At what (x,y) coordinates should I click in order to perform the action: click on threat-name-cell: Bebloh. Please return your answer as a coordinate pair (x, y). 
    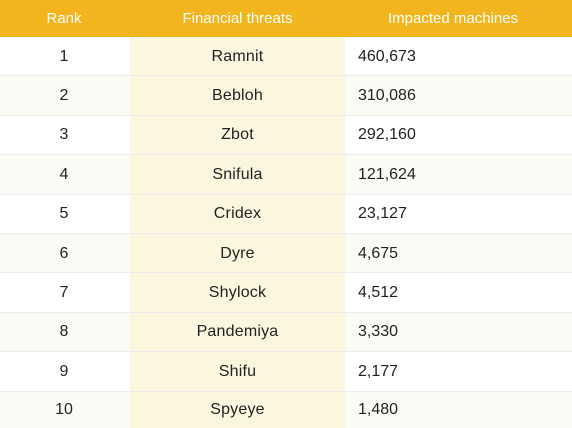
    Looking at the image, I should click on (237, 96).